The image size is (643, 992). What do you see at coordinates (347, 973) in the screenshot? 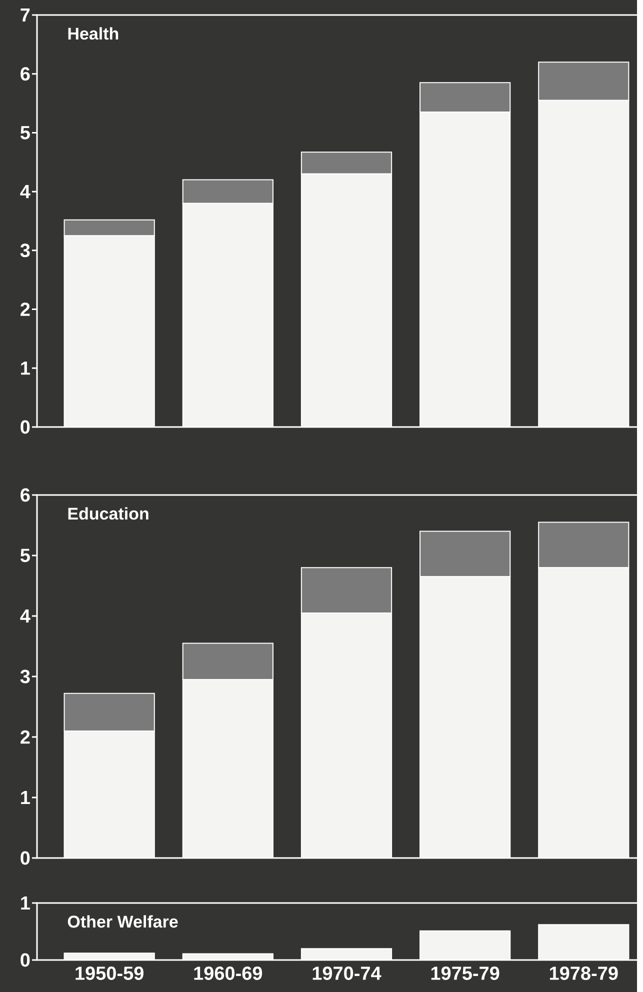
I see `x-tick-label: 1970-74` at bounding box center [347, 973].